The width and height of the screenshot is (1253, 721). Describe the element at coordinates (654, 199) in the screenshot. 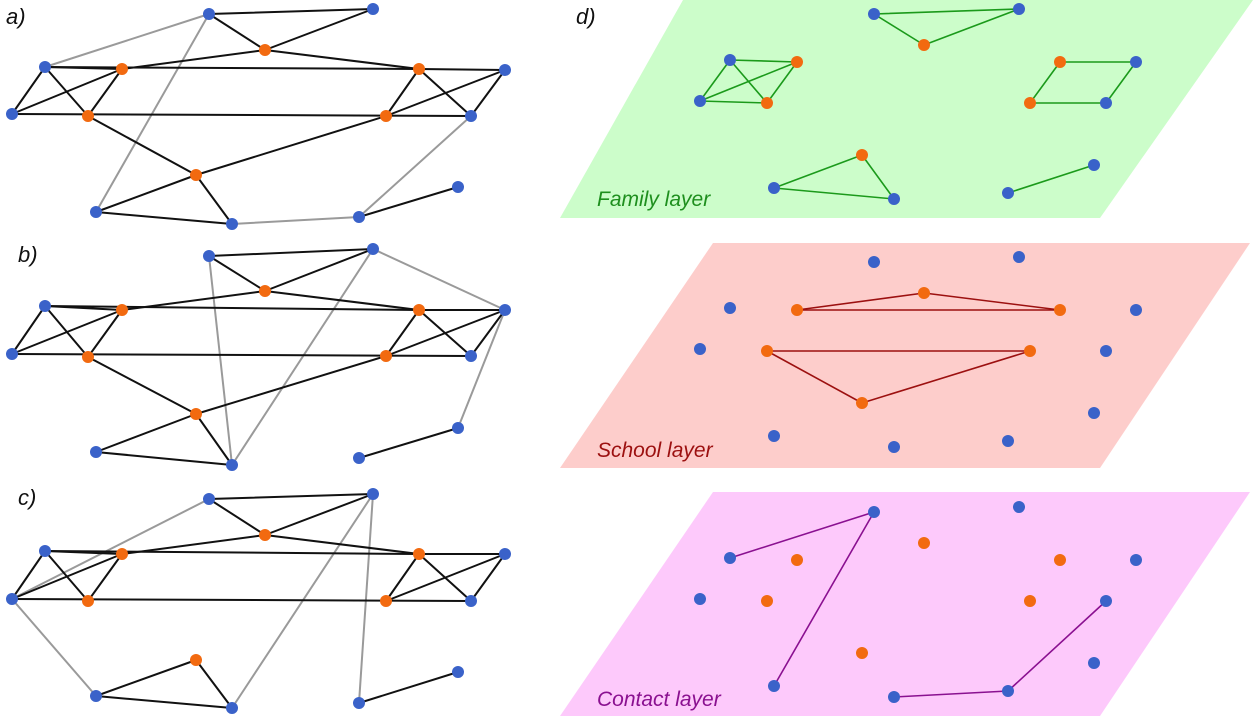

I see `family-layer-label: Family layer` at that location.